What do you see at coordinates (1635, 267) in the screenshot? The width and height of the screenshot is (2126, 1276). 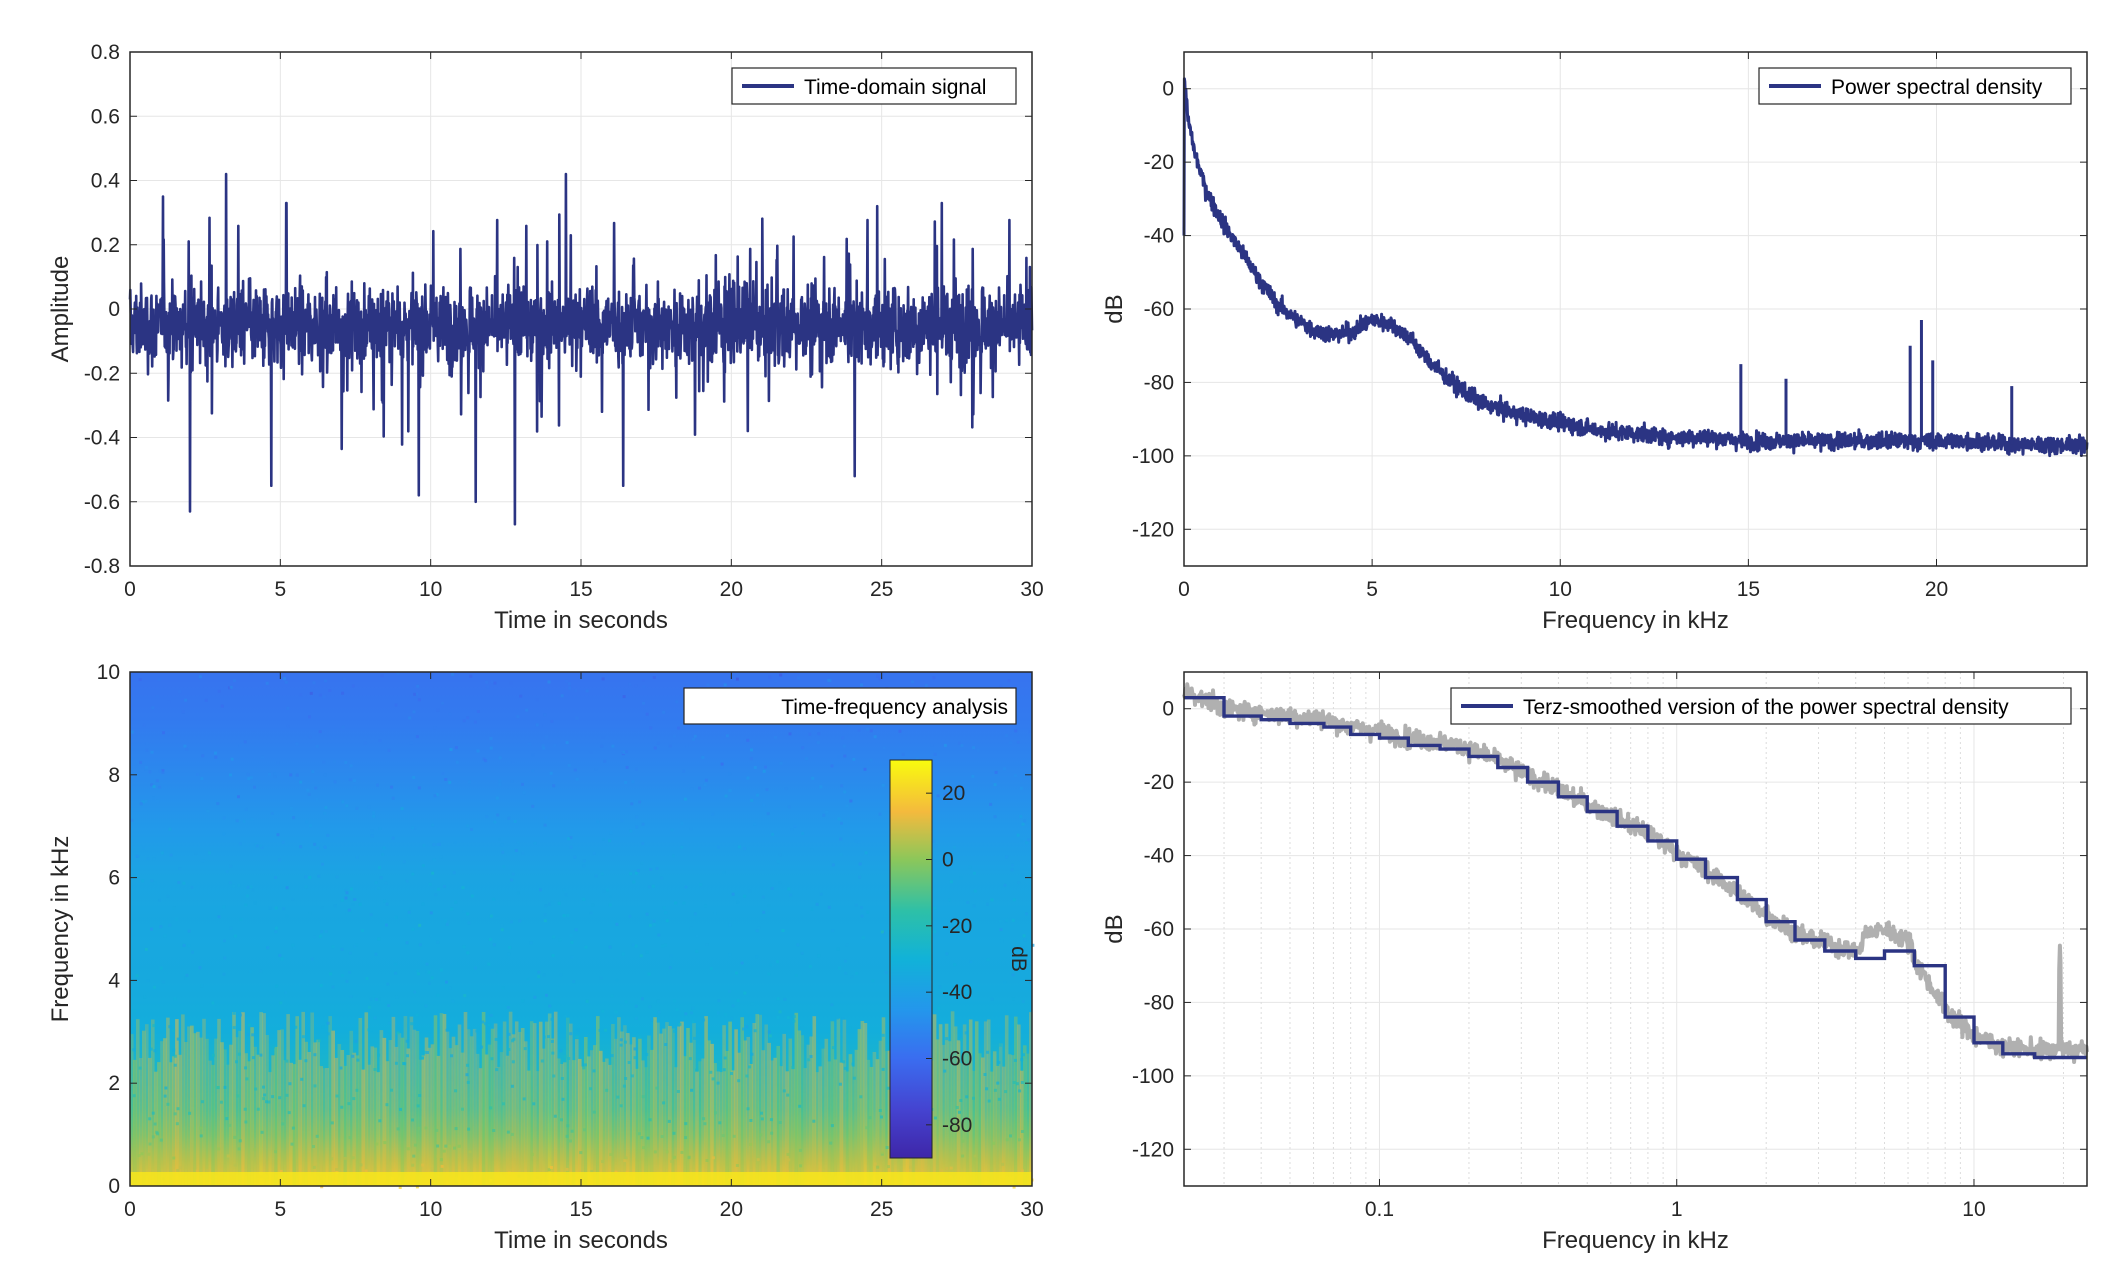 I see `psd-trace` at bounding box center [1635, 267].